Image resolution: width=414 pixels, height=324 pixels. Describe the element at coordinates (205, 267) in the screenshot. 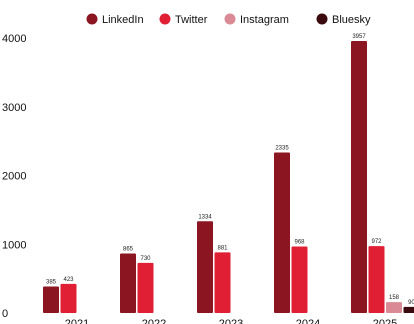

I see `bar-linkedin-2023` at that location.